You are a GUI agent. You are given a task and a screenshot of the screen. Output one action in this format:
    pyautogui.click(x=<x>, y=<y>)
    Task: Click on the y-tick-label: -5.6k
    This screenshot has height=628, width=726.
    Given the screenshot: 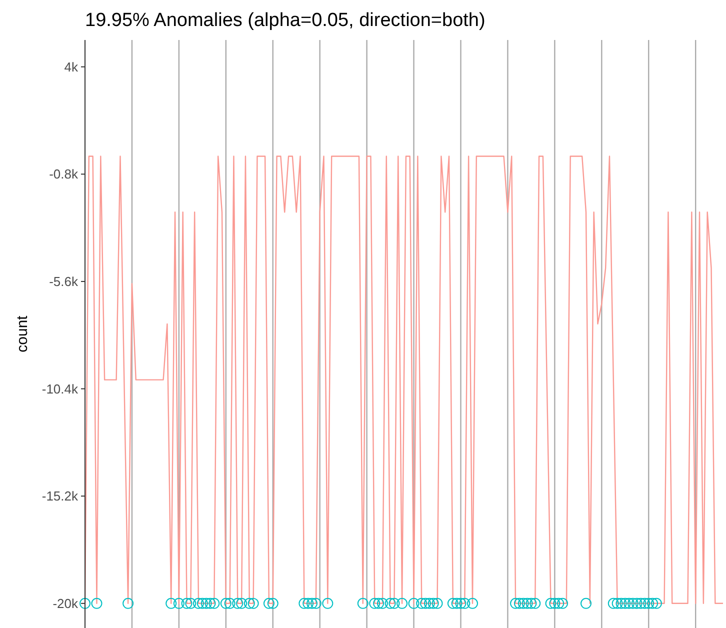 What is the action you would take?
    pyautogui.click(x=63, y=282)
    